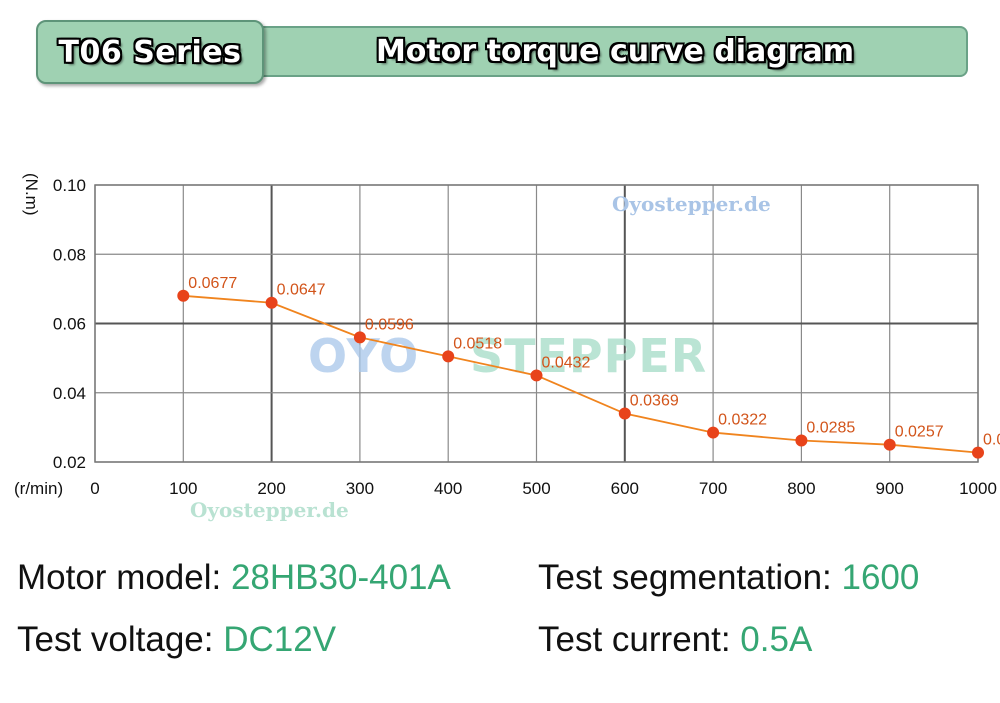 The image size is (1000, 703). What do you see at coordinates (360, 488) in the screenshot?
I see `x-tick-label: 300` at bounding box center [360, 488].